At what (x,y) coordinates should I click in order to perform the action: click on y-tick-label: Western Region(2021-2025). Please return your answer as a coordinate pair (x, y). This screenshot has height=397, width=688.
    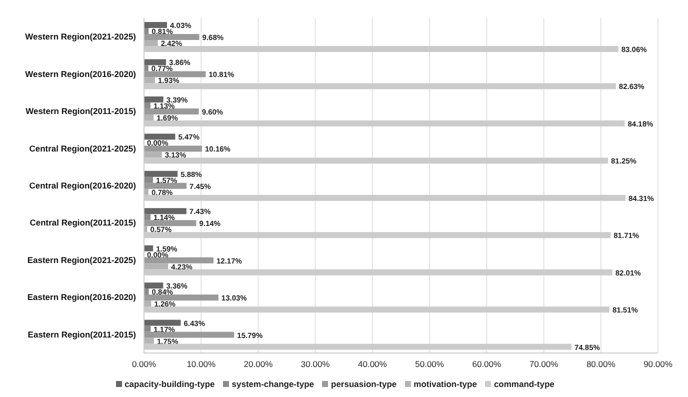
    Looking at the image, I should click on (80, 37).